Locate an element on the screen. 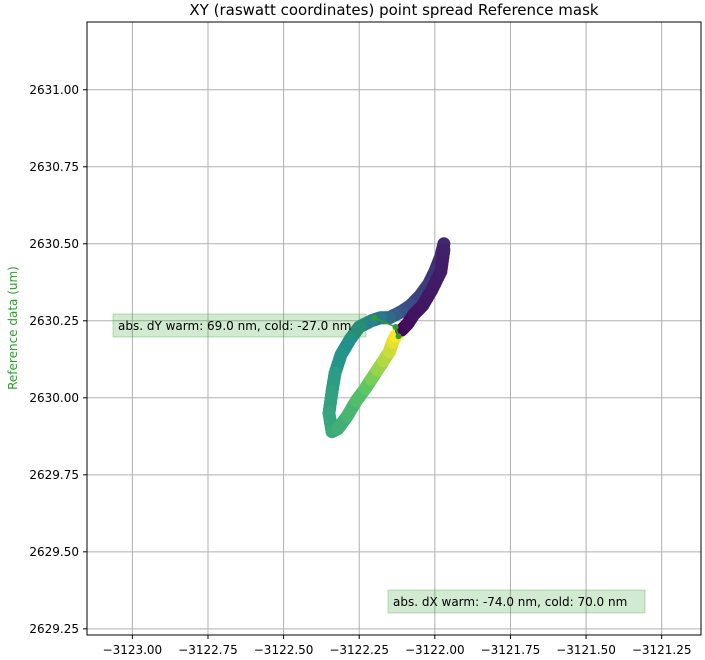  y-tick-label: 2629.25 is located at coordinates (54, 629).